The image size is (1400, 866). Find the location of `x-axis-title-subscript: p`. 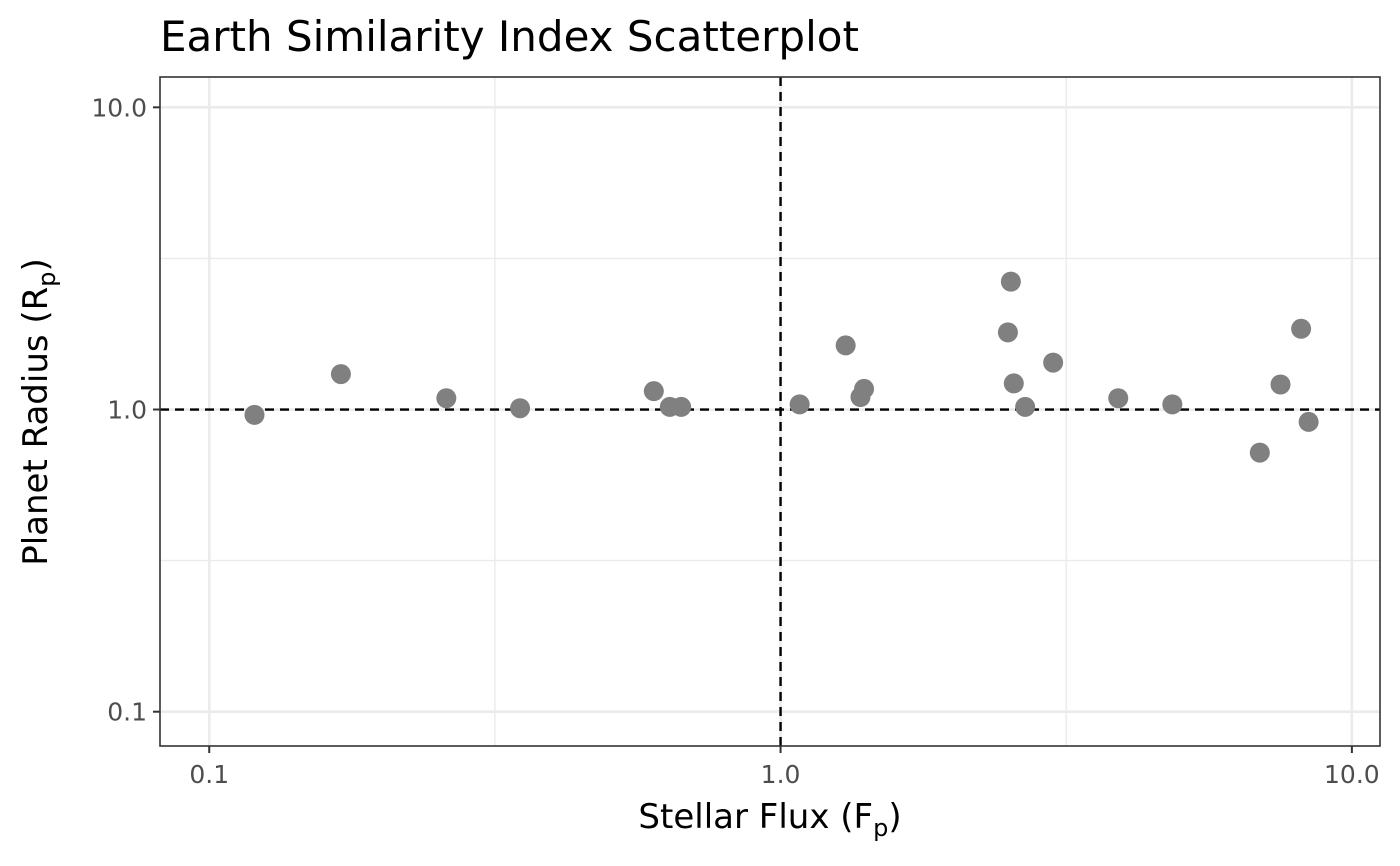

x-axis-title-subscript: p is located at coordinates (880, 828).